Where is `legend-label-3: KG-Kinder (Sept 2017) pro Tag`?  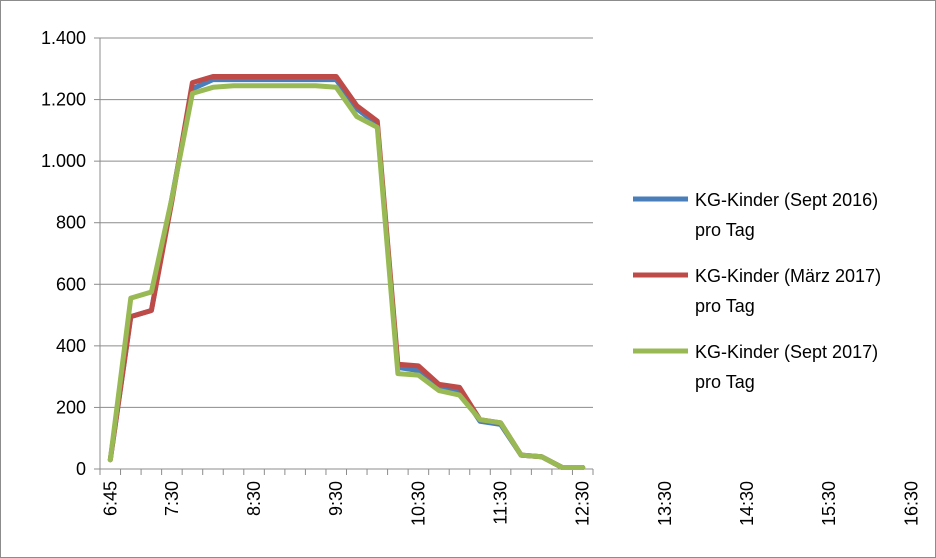
legend-label-3: KG-Kinder (Sept 2017) pro Tag is located at coordinates (786, 367).